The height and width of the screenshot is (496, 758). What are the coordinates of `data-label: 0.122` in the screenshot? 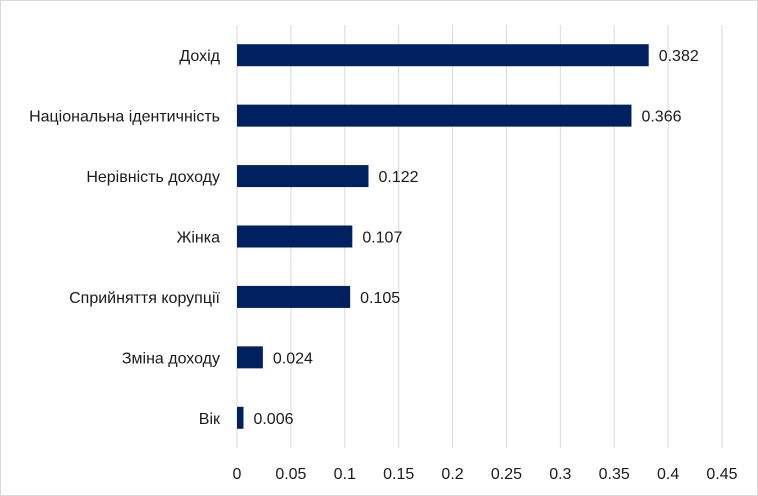 It's located at (398, 177).